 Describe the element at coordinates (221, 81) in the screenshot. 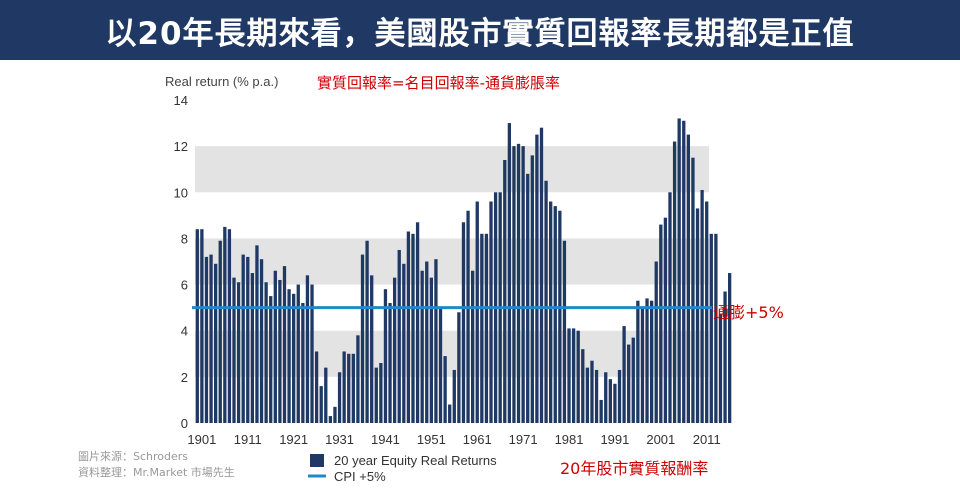

I see `y-axis-title: Real return (% p.a.)` at that location.